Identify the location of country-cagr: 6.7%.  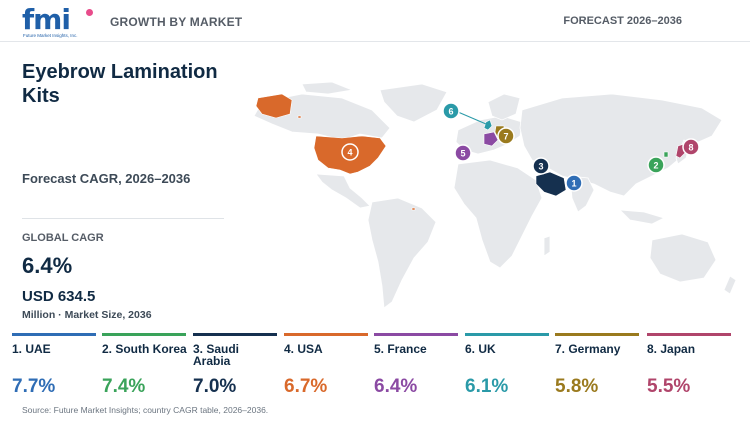
(306, 386).